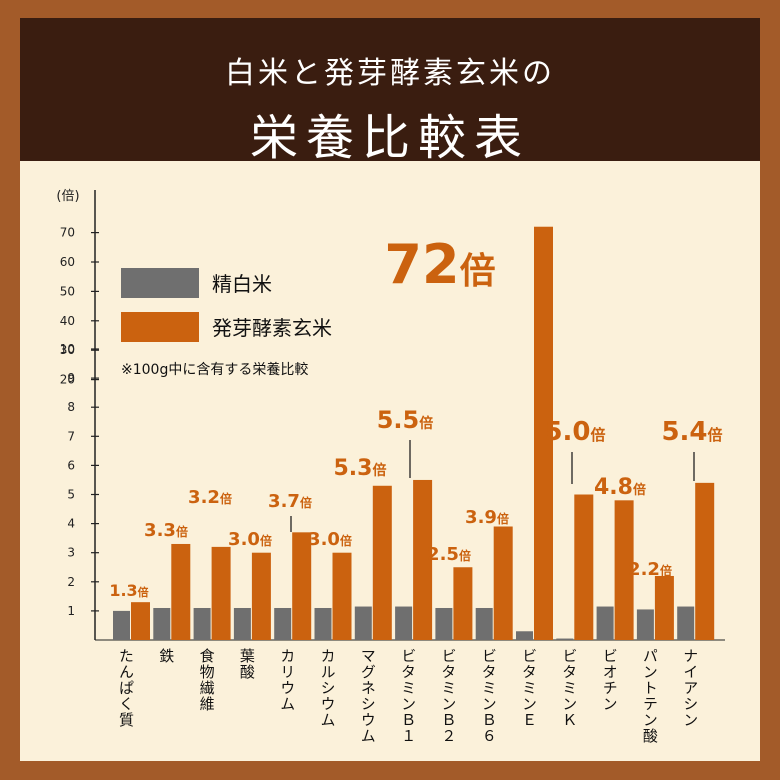 This screenshot has width=780, height=780. What do you see at coordinates (567, 432) in the screenshot?
I see `value-label-number: 5.0` at bounding box center [567, 432].